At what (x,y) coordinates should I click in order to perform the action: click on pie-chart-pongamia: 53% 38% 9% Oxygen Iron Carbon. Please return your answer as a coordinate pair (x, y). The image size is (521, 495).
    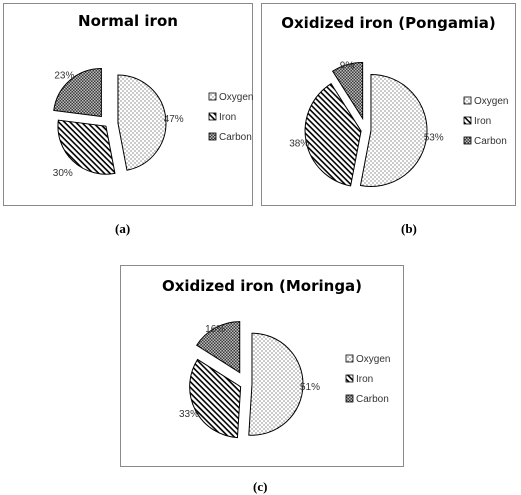
    Looking at the image, I should click on (398, 124).